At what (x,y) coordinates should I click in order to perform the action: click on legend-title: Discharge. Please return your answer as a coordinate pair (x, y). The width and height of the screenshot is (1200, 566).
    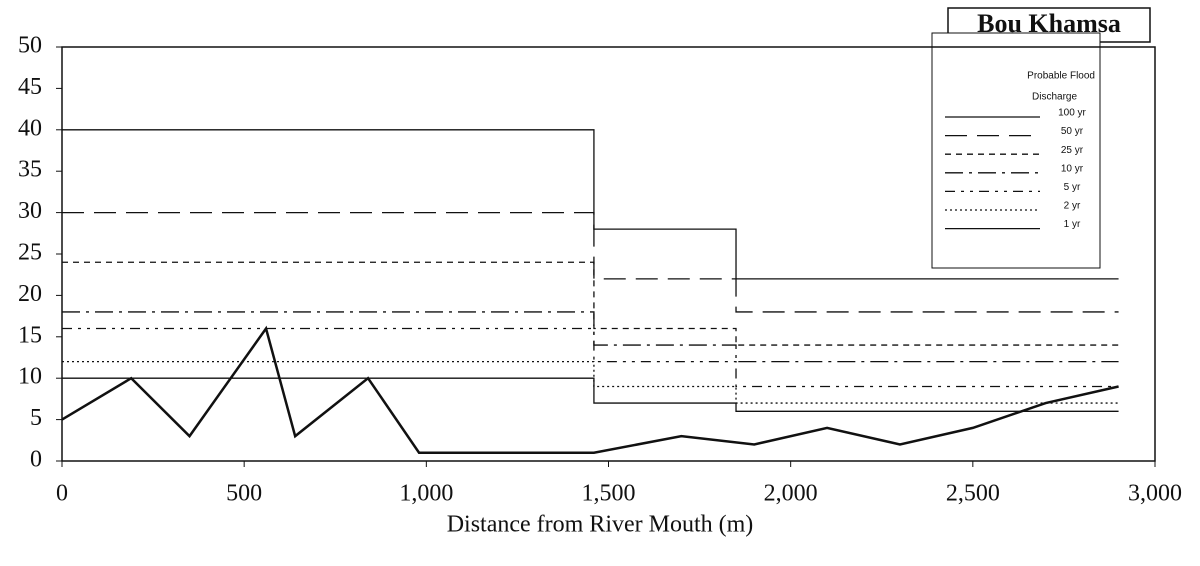
    Looking at the image, I should click on (1054, 97).